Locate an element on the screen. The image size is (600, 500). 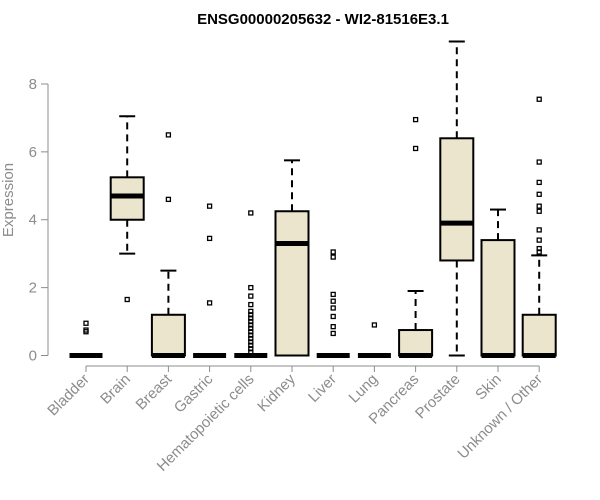
y-tick-label: 0 is located at coordinates (33, 356).